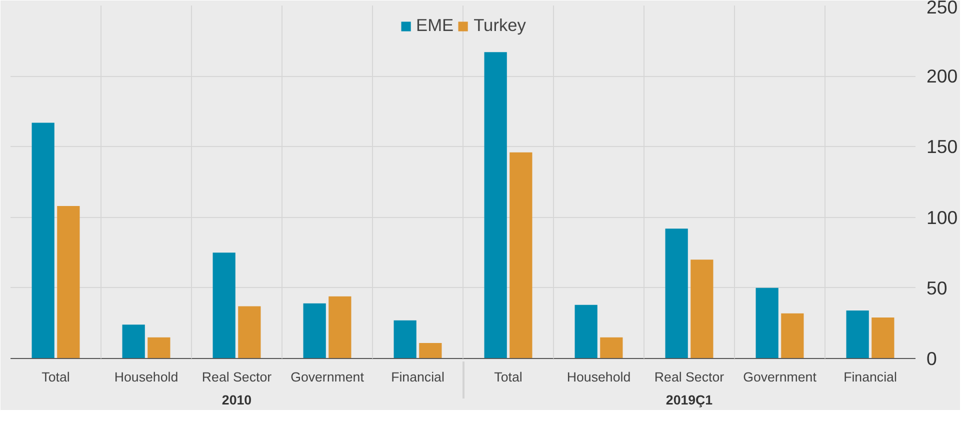  Describe the element at coordinates (942, 76) in the screenshot. I see `y-tick-label: 200` at that location.